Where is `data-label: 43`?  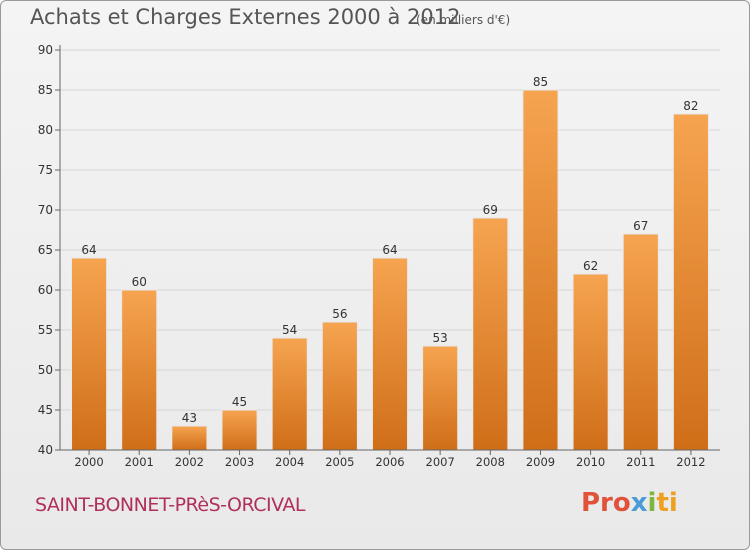 data-label: 43 is located at coordinates (189, 418).